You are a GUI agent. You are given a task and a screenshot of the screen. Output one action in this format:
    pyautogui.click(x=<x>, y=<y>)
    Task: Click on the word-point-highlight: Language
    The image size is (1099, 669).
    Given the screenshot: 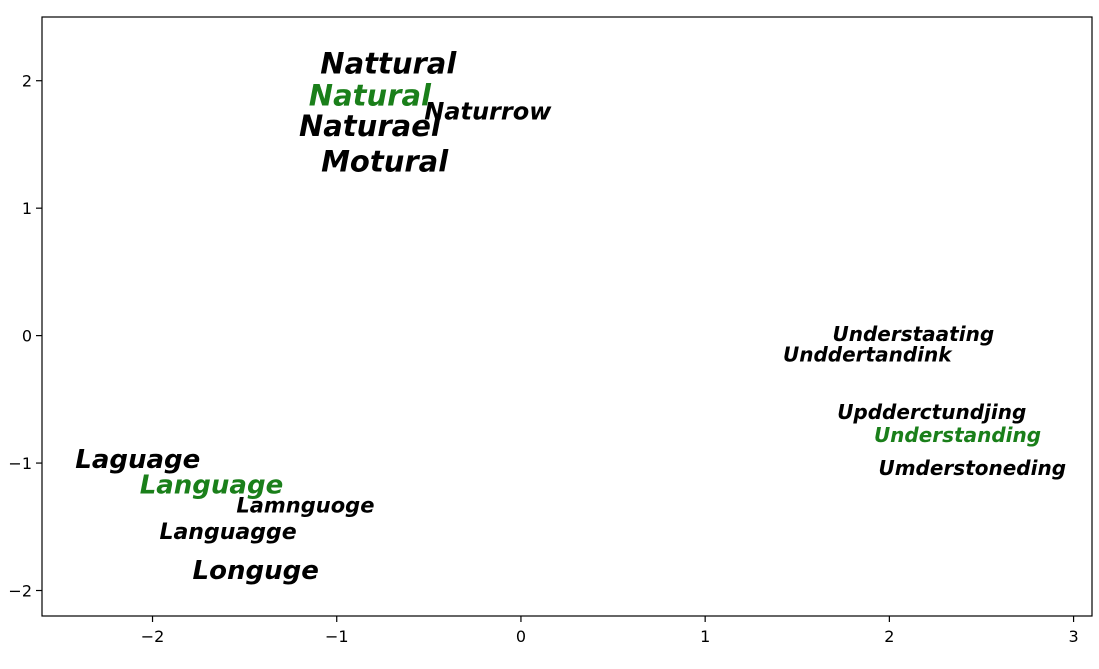 What is the action you would take?
    pyautogui.click(x=212, y=486)
    